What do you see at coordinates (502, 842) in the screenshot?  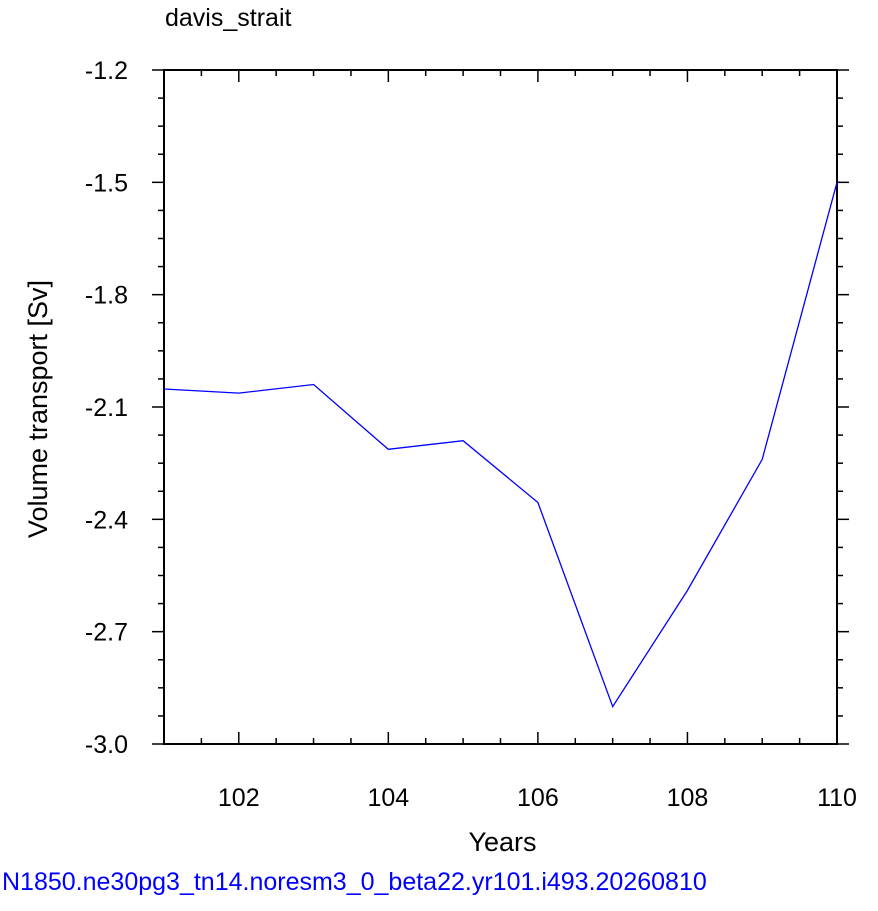 I see `x-axis-label: Years` at bounding box center [502, 842].